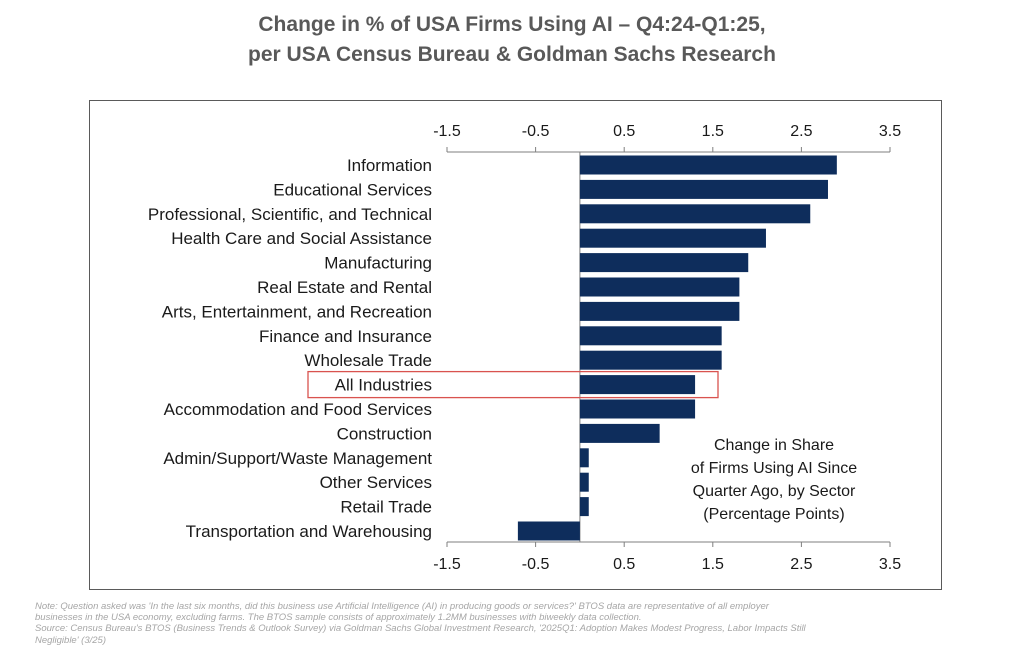 The height and width of the screenshot is (653, 1024). Describe the element at coordinates (801, 131) in the screenshot. I see `top-x-tick-label: 2.5` at that location.